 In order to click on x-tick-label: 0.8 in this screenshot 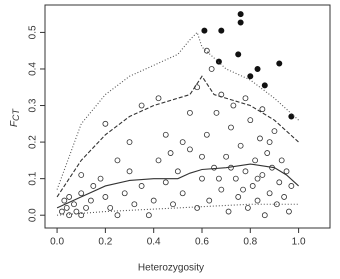, I will do `click(250, 242)`.